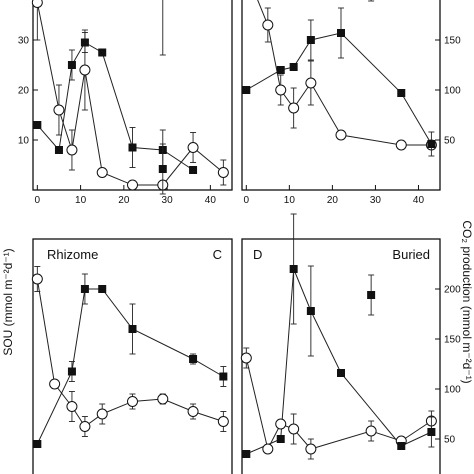  Describe the element at coordinates (467, 301) in the screenshot. I see `right-axis-title: CO₂ production (mmol m⁻²d⁻¹)` at that location.